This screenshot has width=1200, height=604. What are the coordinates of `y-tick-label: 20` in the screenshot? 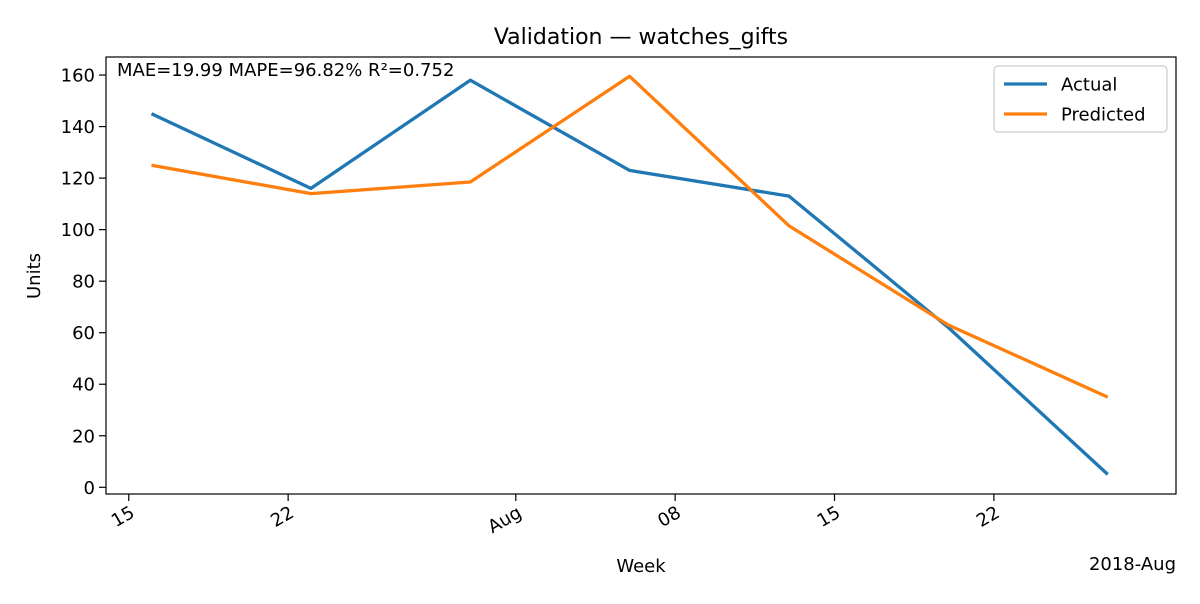 It's located at (83, 436).